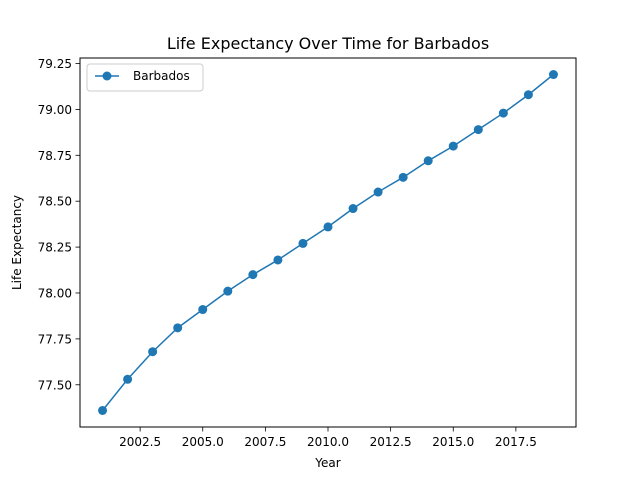  Describe the element at coordinates (55, 248) in the screenshot. I see `y-tick-label: 78.25` at that location.